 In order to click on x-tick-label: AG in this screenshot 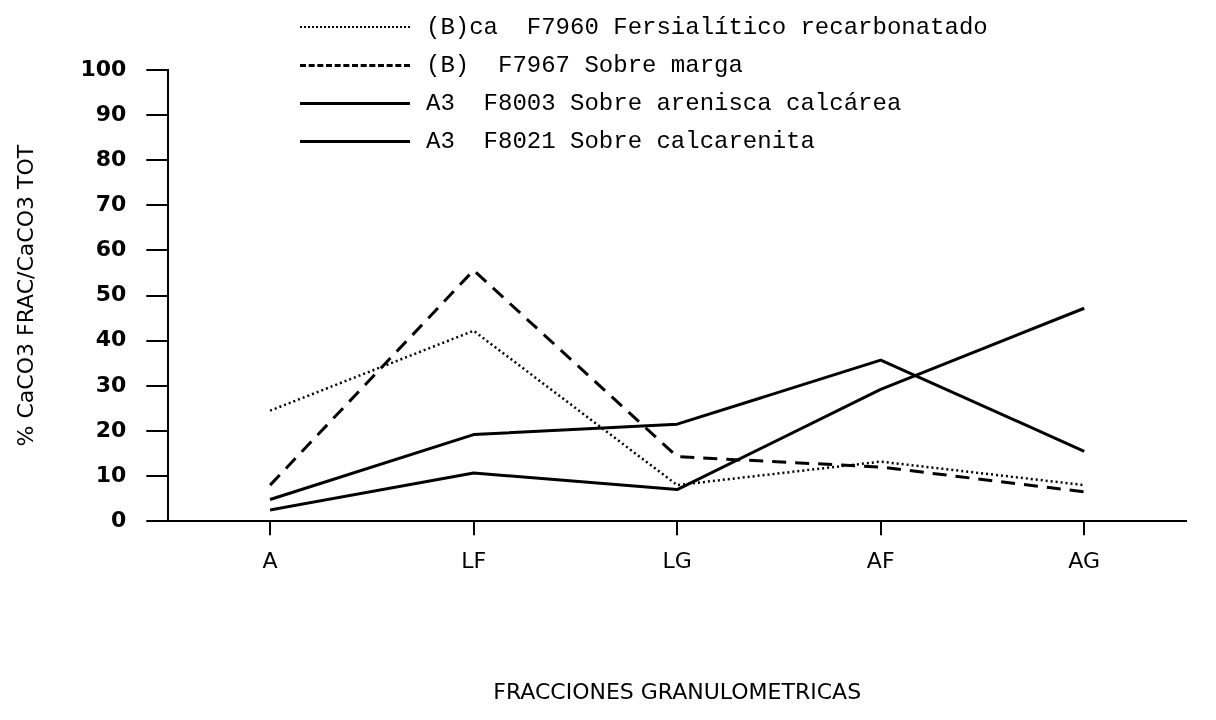, I will do `click(1084, 561)`.